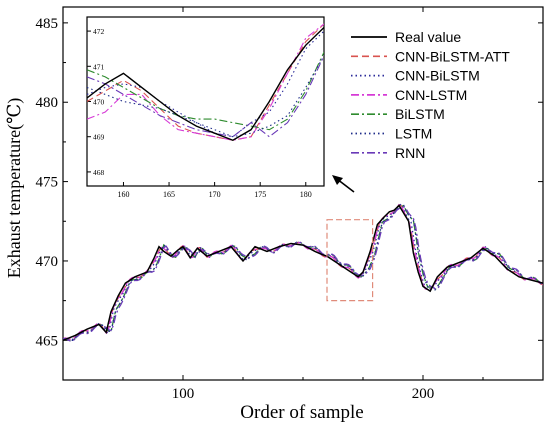 This screenshot has height=428, width=550. I want to click on legend-label: LSTM, so click(413, 134).